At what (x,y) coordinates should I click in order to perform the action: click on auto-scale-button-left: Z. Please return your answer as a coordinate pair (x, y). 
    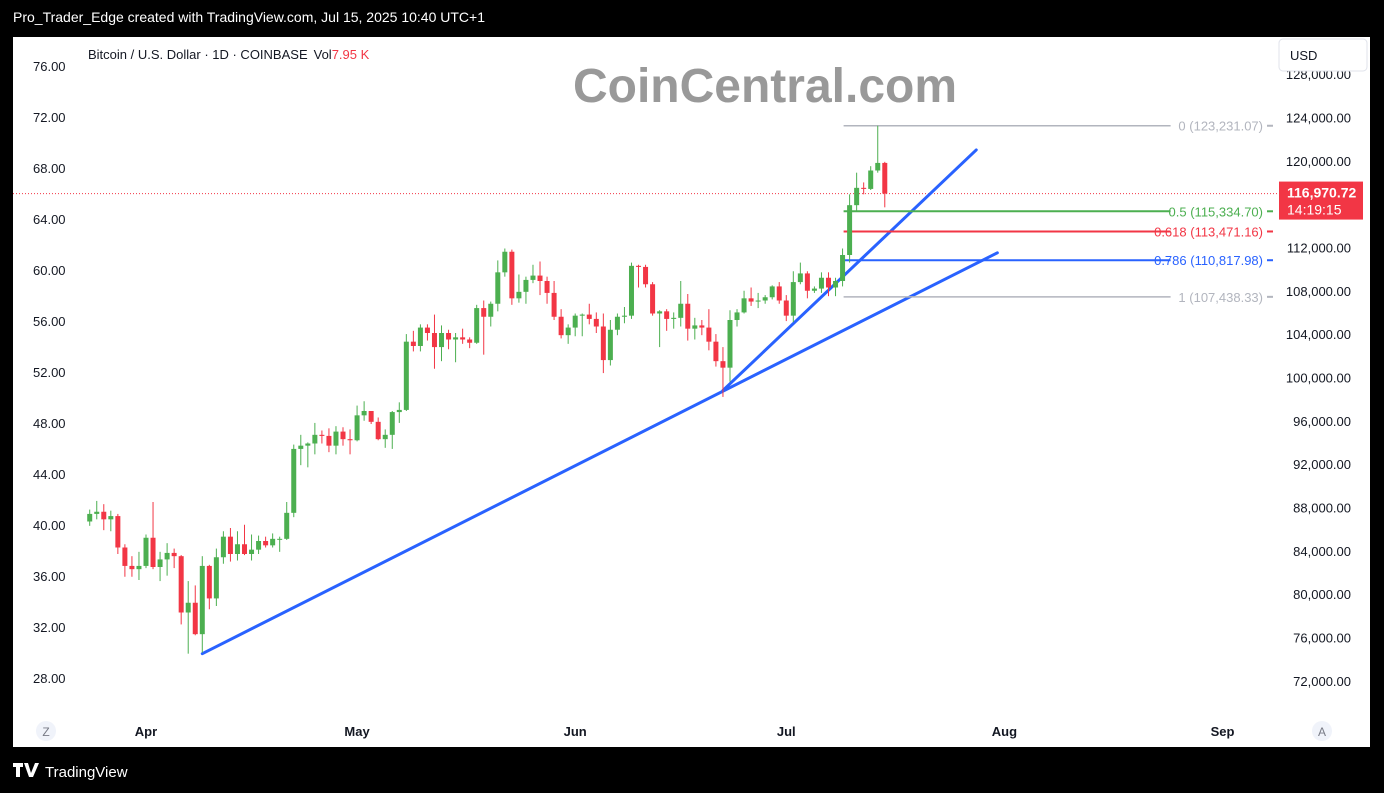
    Looking at the image, I should click on (46, 731).